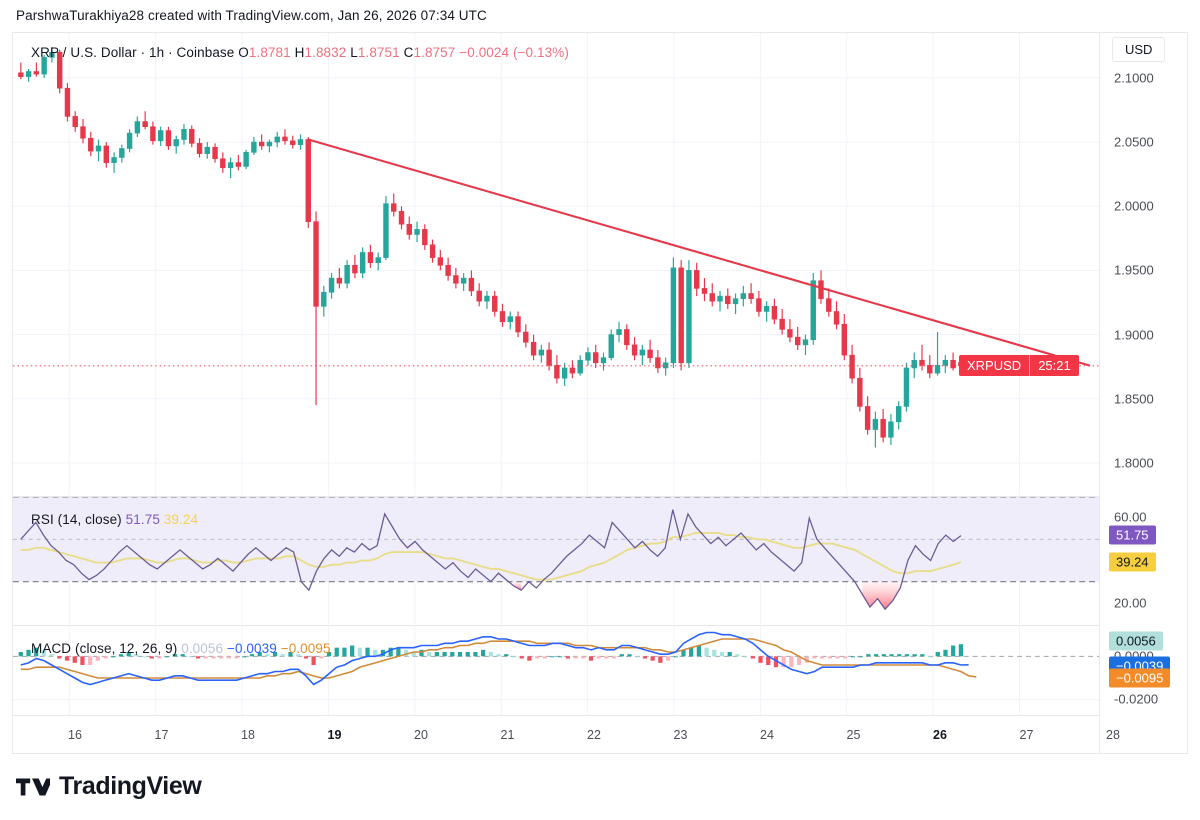 The width and height of the screenshot is (1200, 820). What do you see at coordinates (1136, 699) in the screenshot?
I see `macd-tick-neg: -0.0200` at bounding box center [1136, 699].